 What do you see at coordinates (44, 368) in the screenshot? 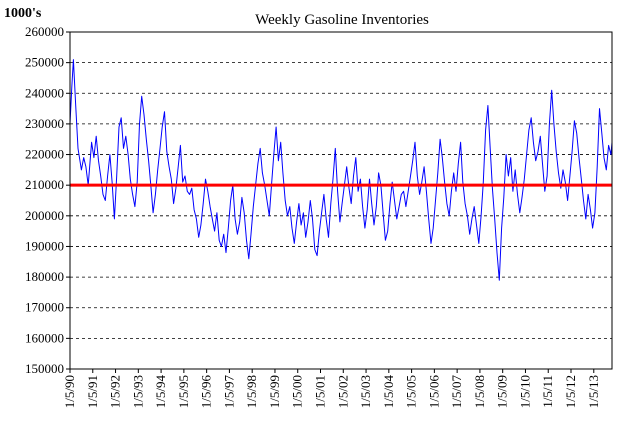
I see `y-tick-label: 150000` at bounding box center [44, 368].